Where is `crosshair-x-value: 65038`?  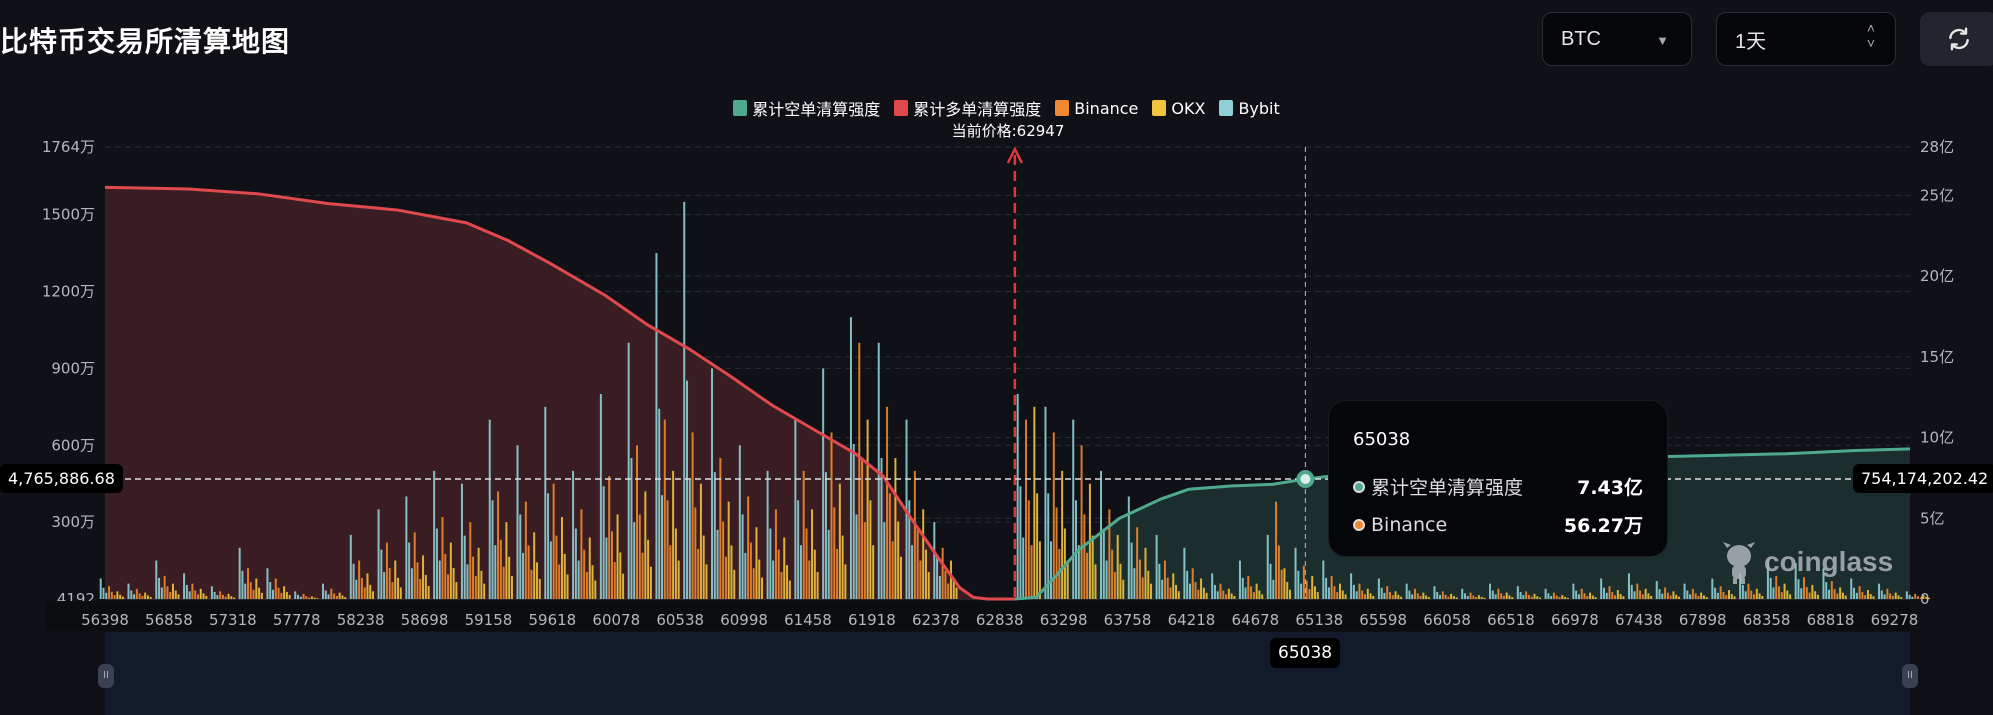 crosshair-x-value: 65038 is located at coordinates (1305, 653).